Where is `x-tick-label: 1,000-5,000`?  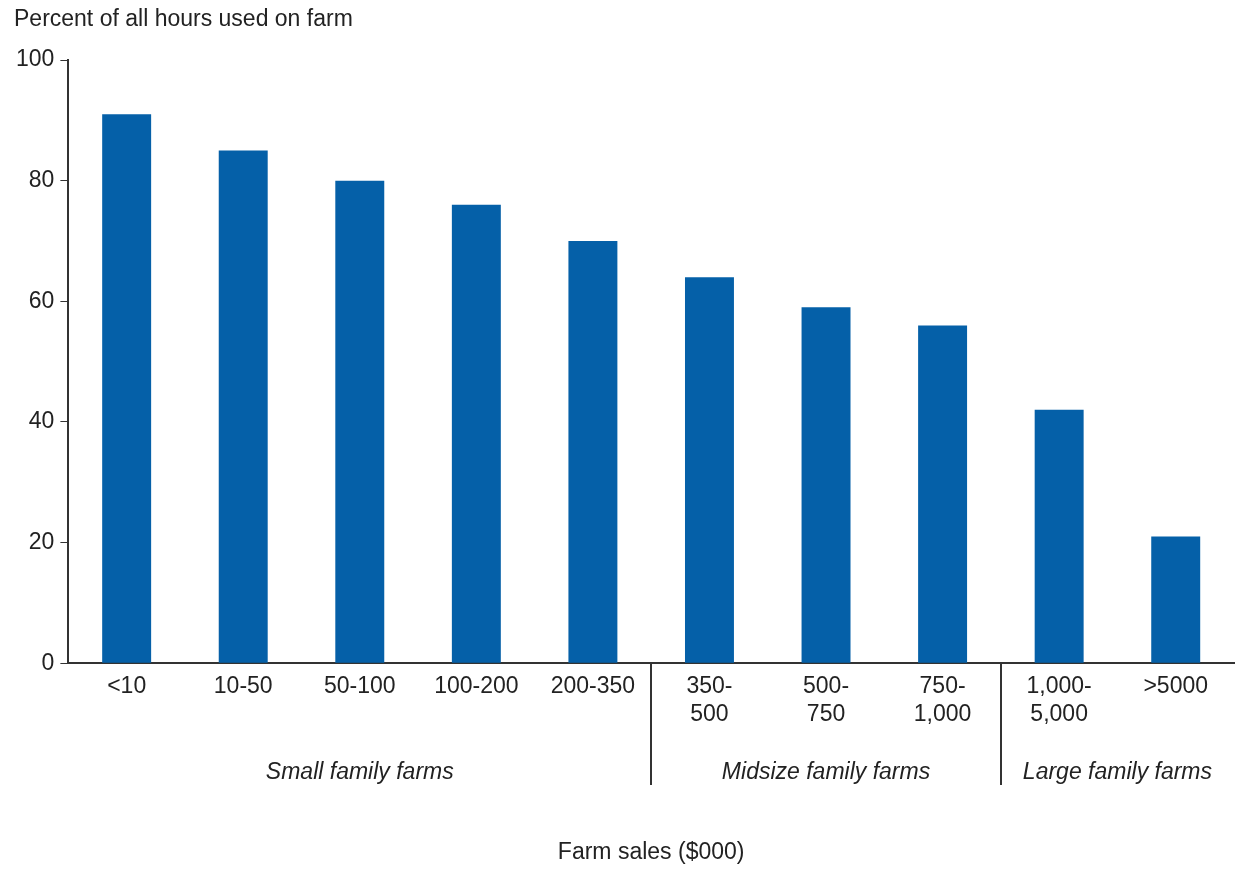
x-tick-label: 1,000-5,000 is located at coordinates (1059, 699).